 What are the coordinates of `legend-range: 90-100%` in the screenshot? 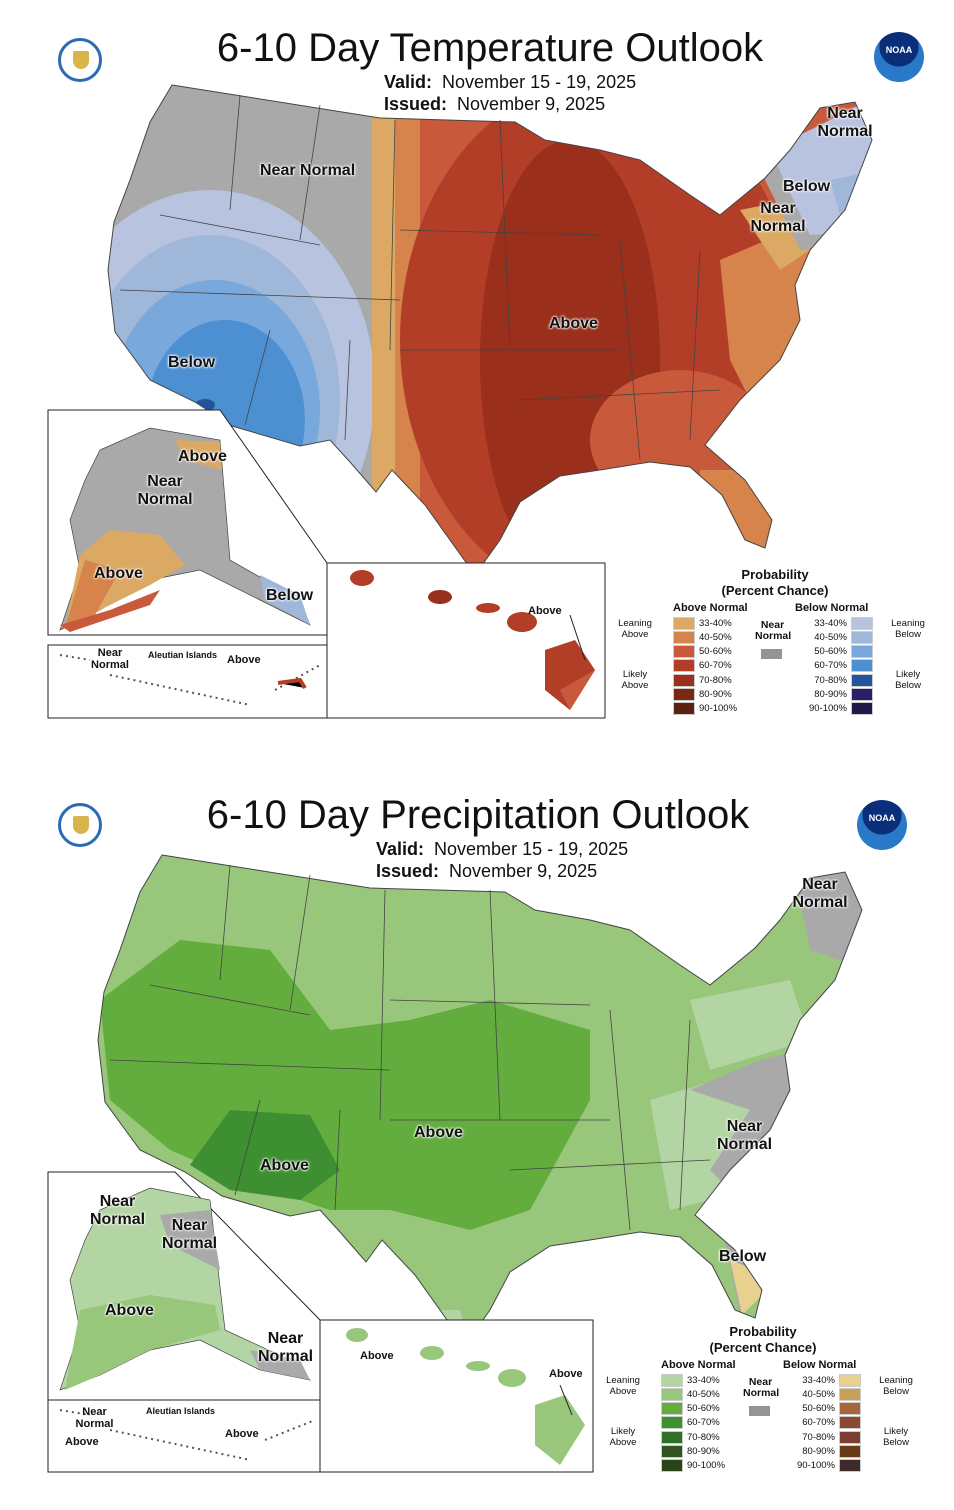 It's located at (706, 1466).